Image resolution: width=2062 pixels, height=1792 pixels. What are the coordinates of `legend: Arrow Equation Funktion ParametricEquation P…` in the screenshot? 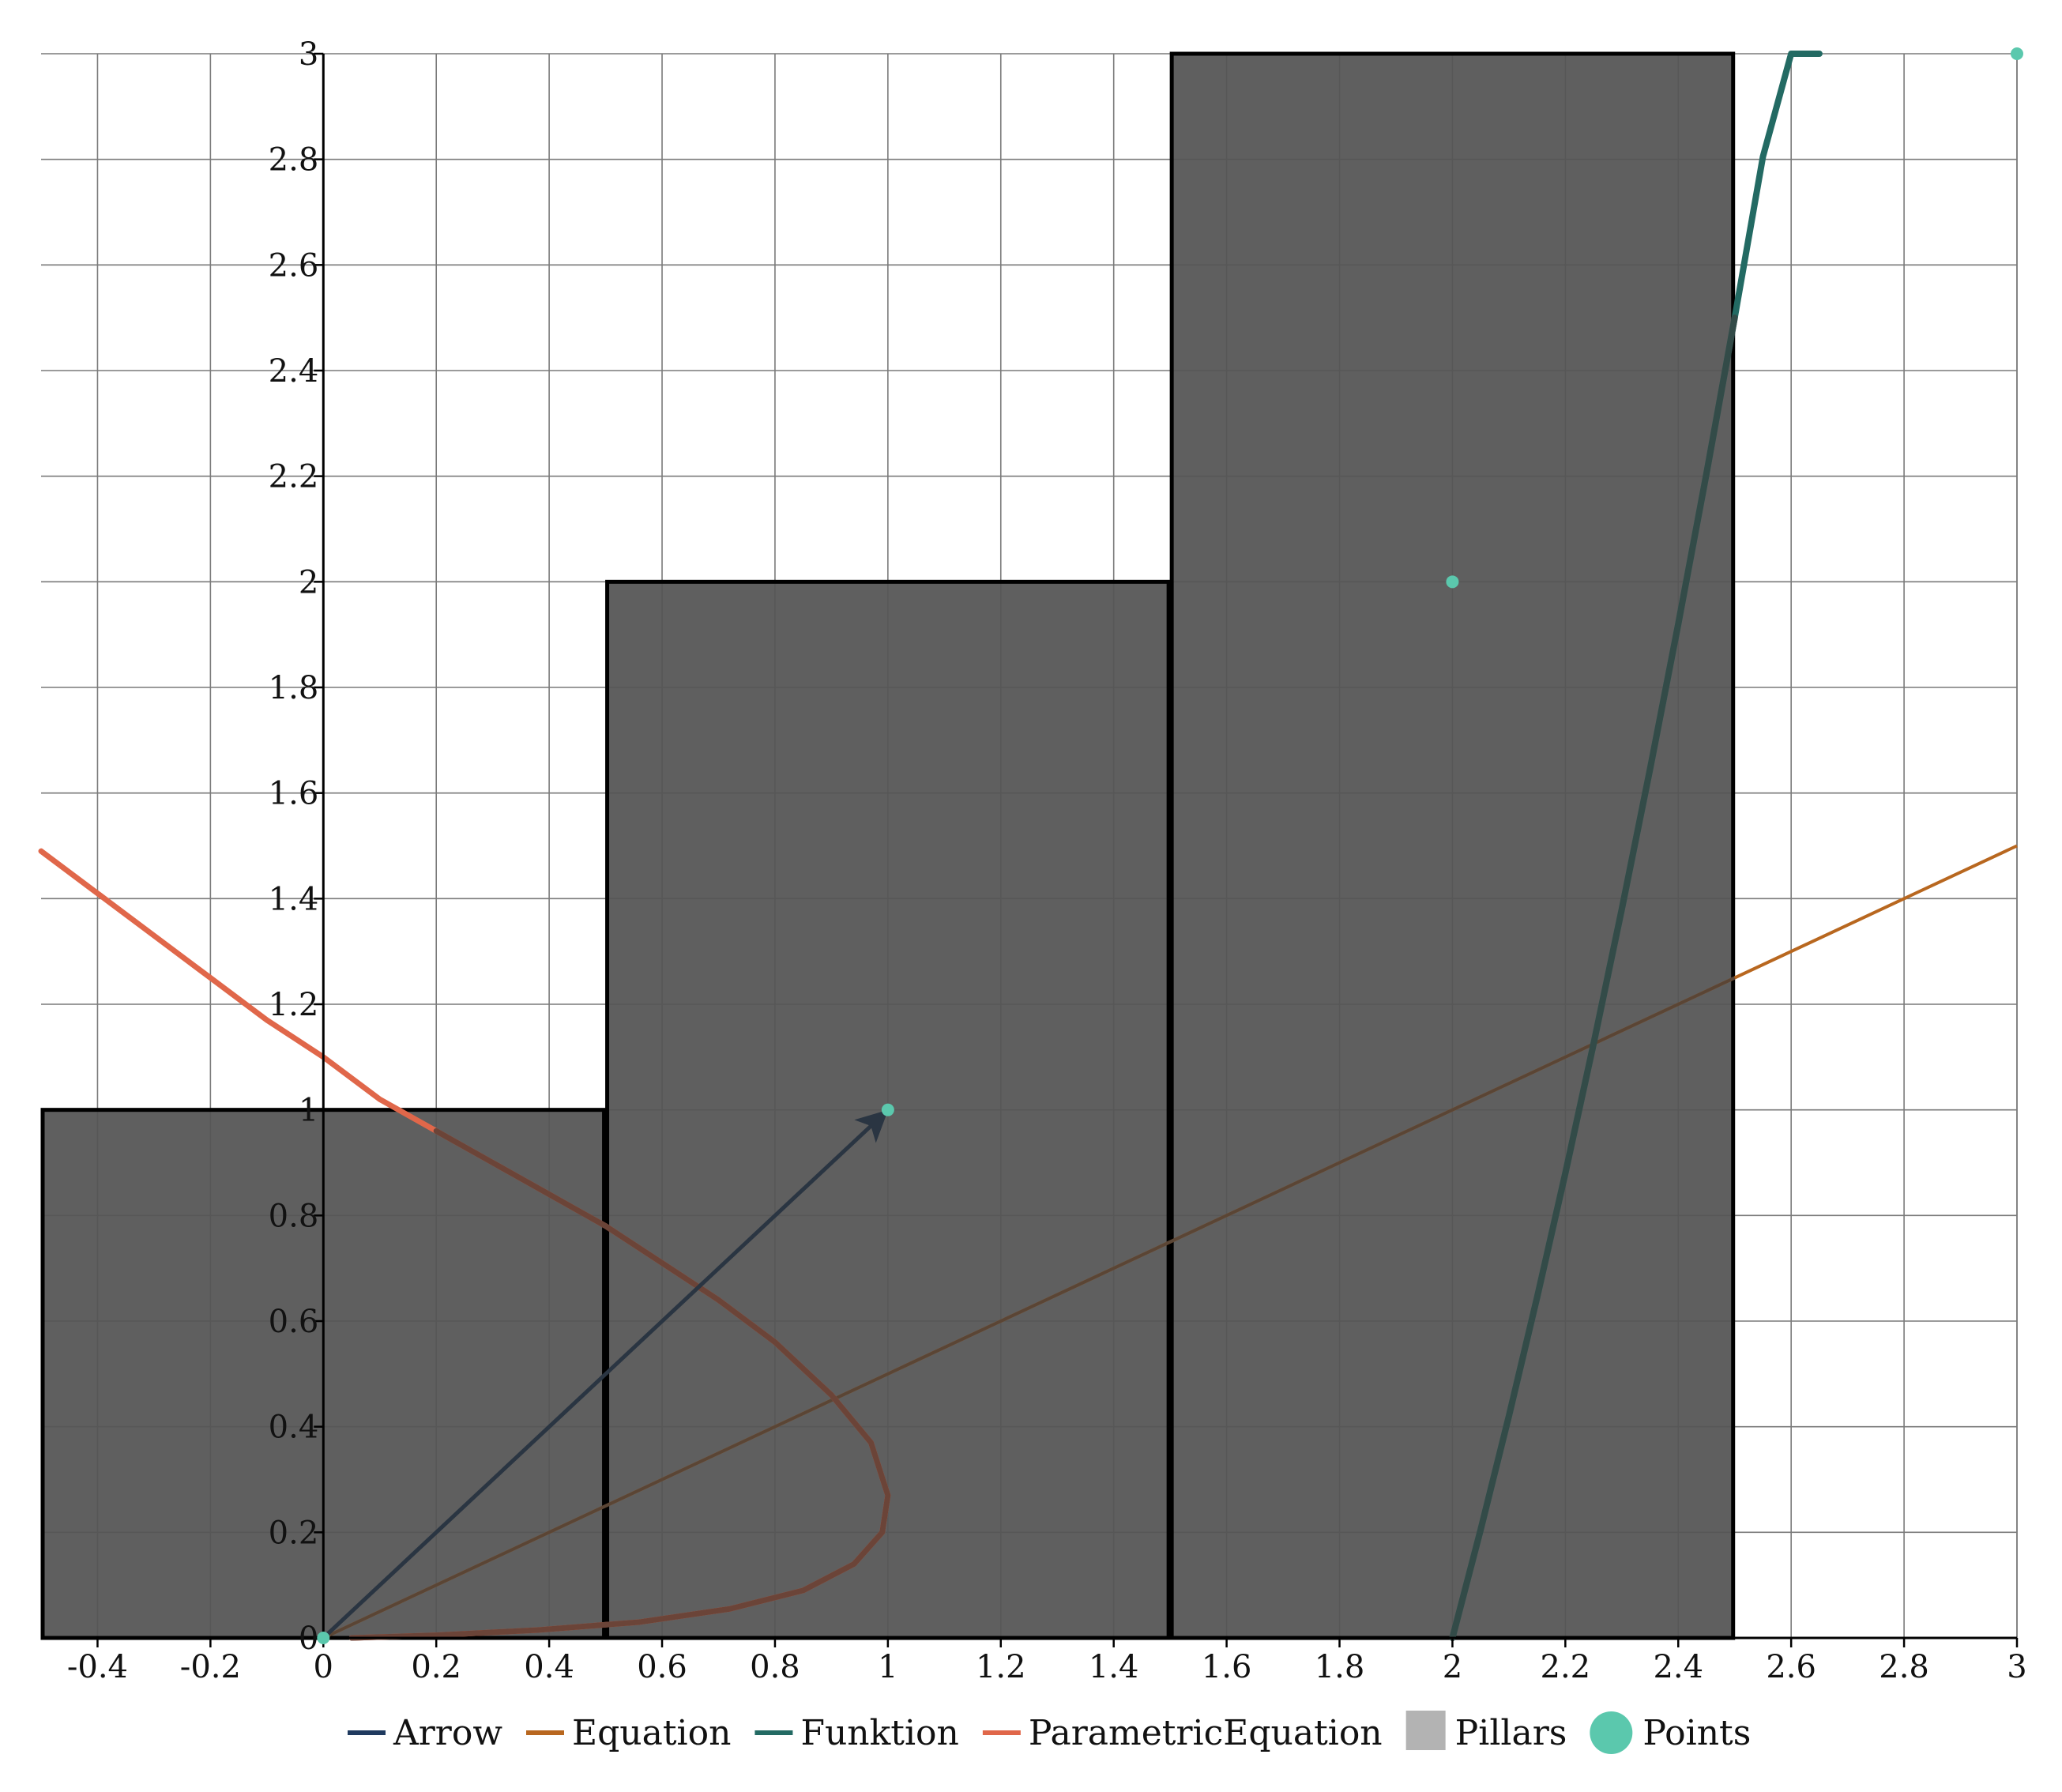 It's located at (1049, 1732).